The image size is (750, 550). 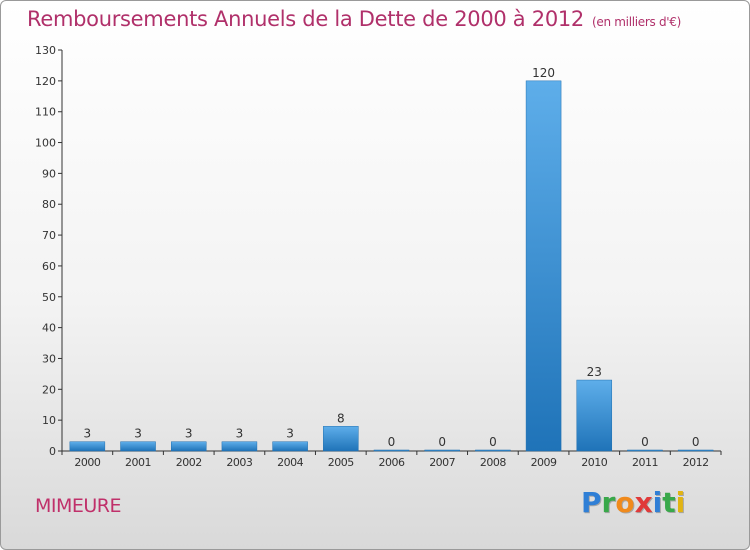 I want to click on y-tick-label: 30, so click(x=49, y=358).